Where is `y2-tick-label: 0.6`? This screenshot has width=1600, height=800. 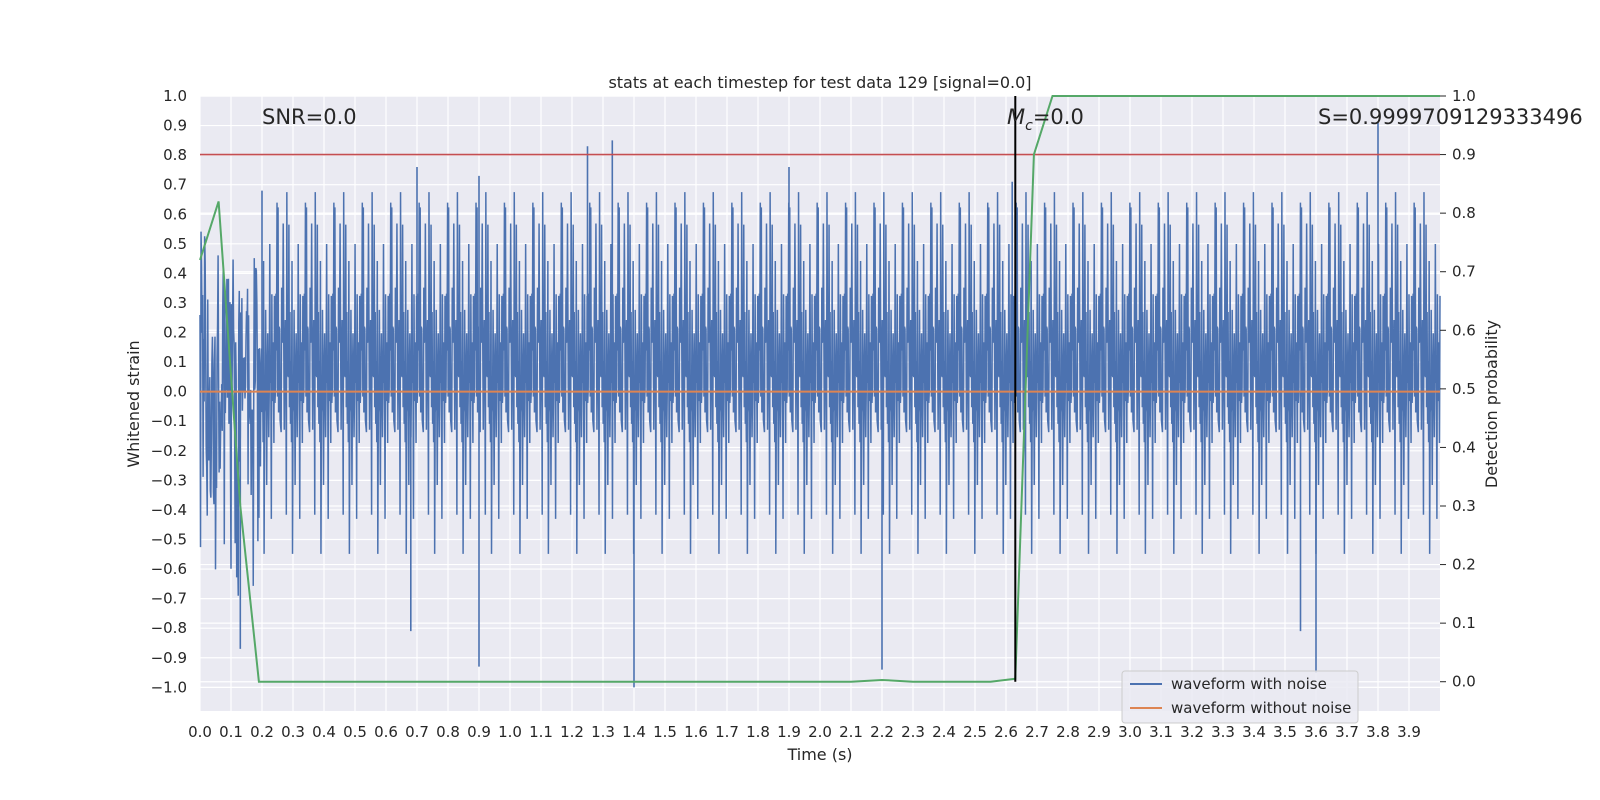
y2-tick-label: 0.6 is located at coordinates (1464, 330).